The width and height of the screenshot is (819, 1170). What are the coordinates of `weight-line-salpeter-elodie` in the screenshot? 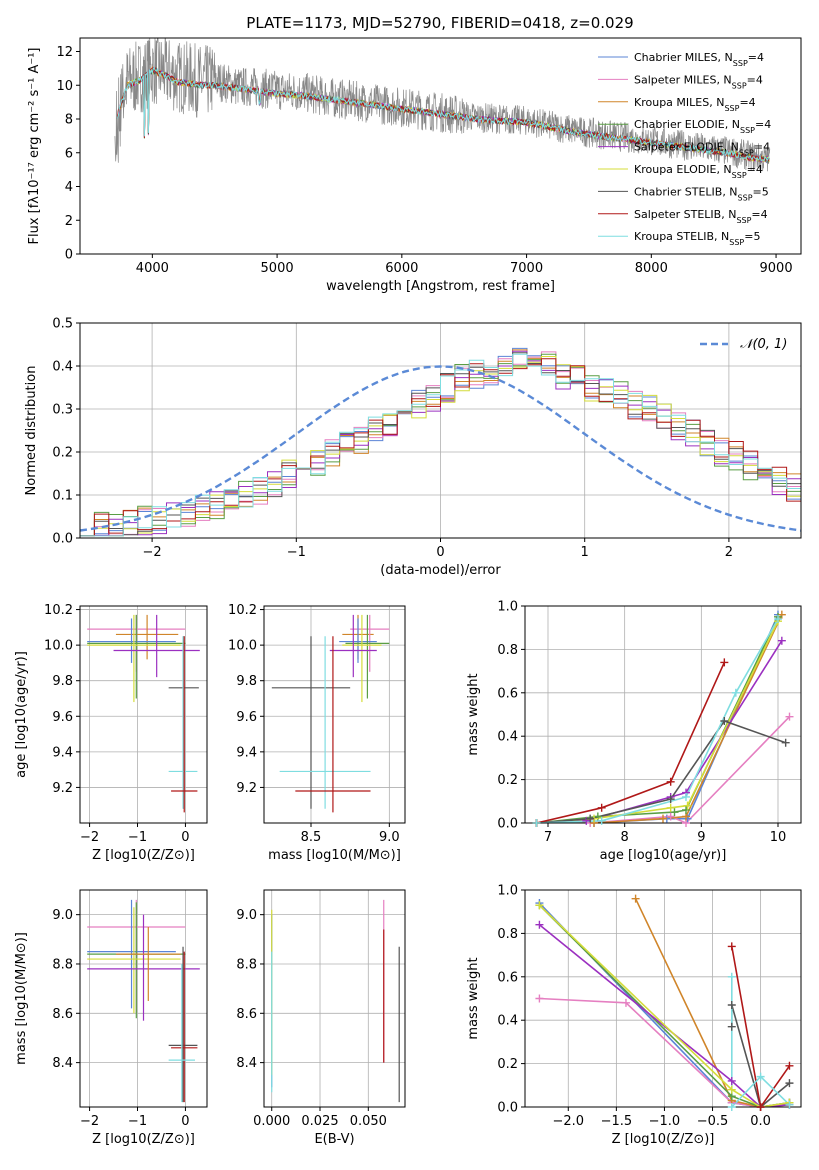 It's located at (664, 1015).